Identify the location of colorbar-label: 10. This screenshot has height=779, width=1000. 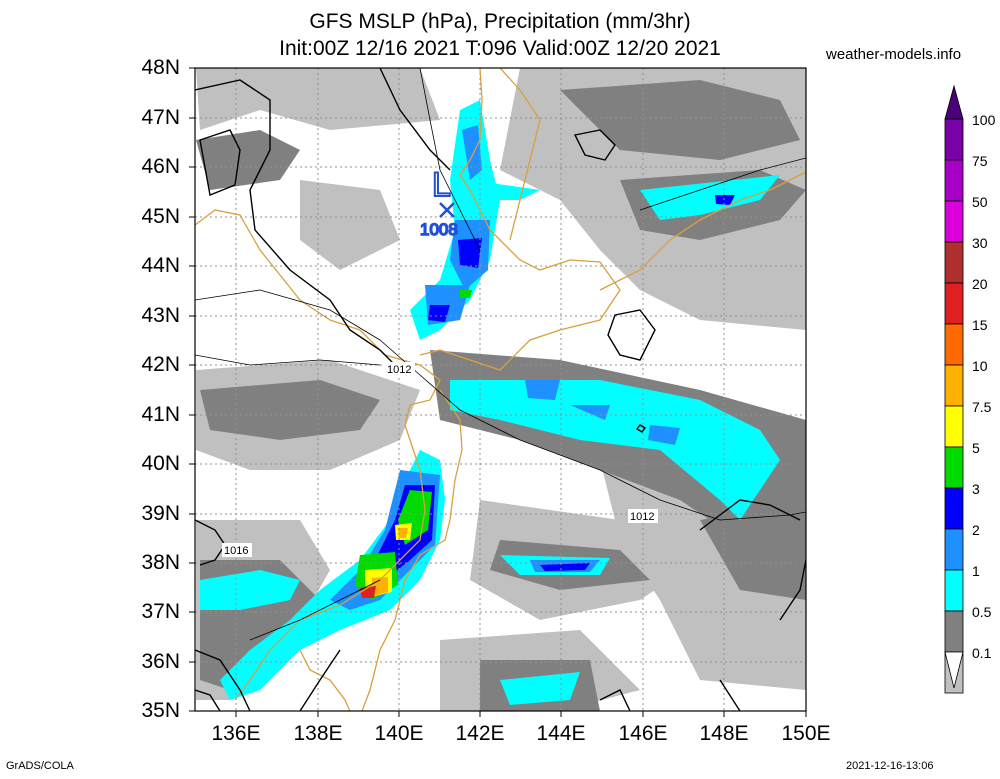
(980, 366).